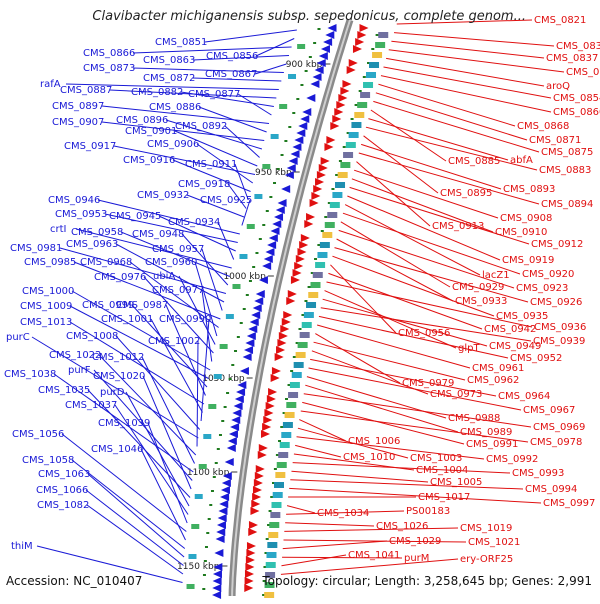 The image size is (600, 604). What do you see at coordinates (22, 546) in the screenshot?
I see `left-gene-label: thiM` at bounding box center [22, 546].